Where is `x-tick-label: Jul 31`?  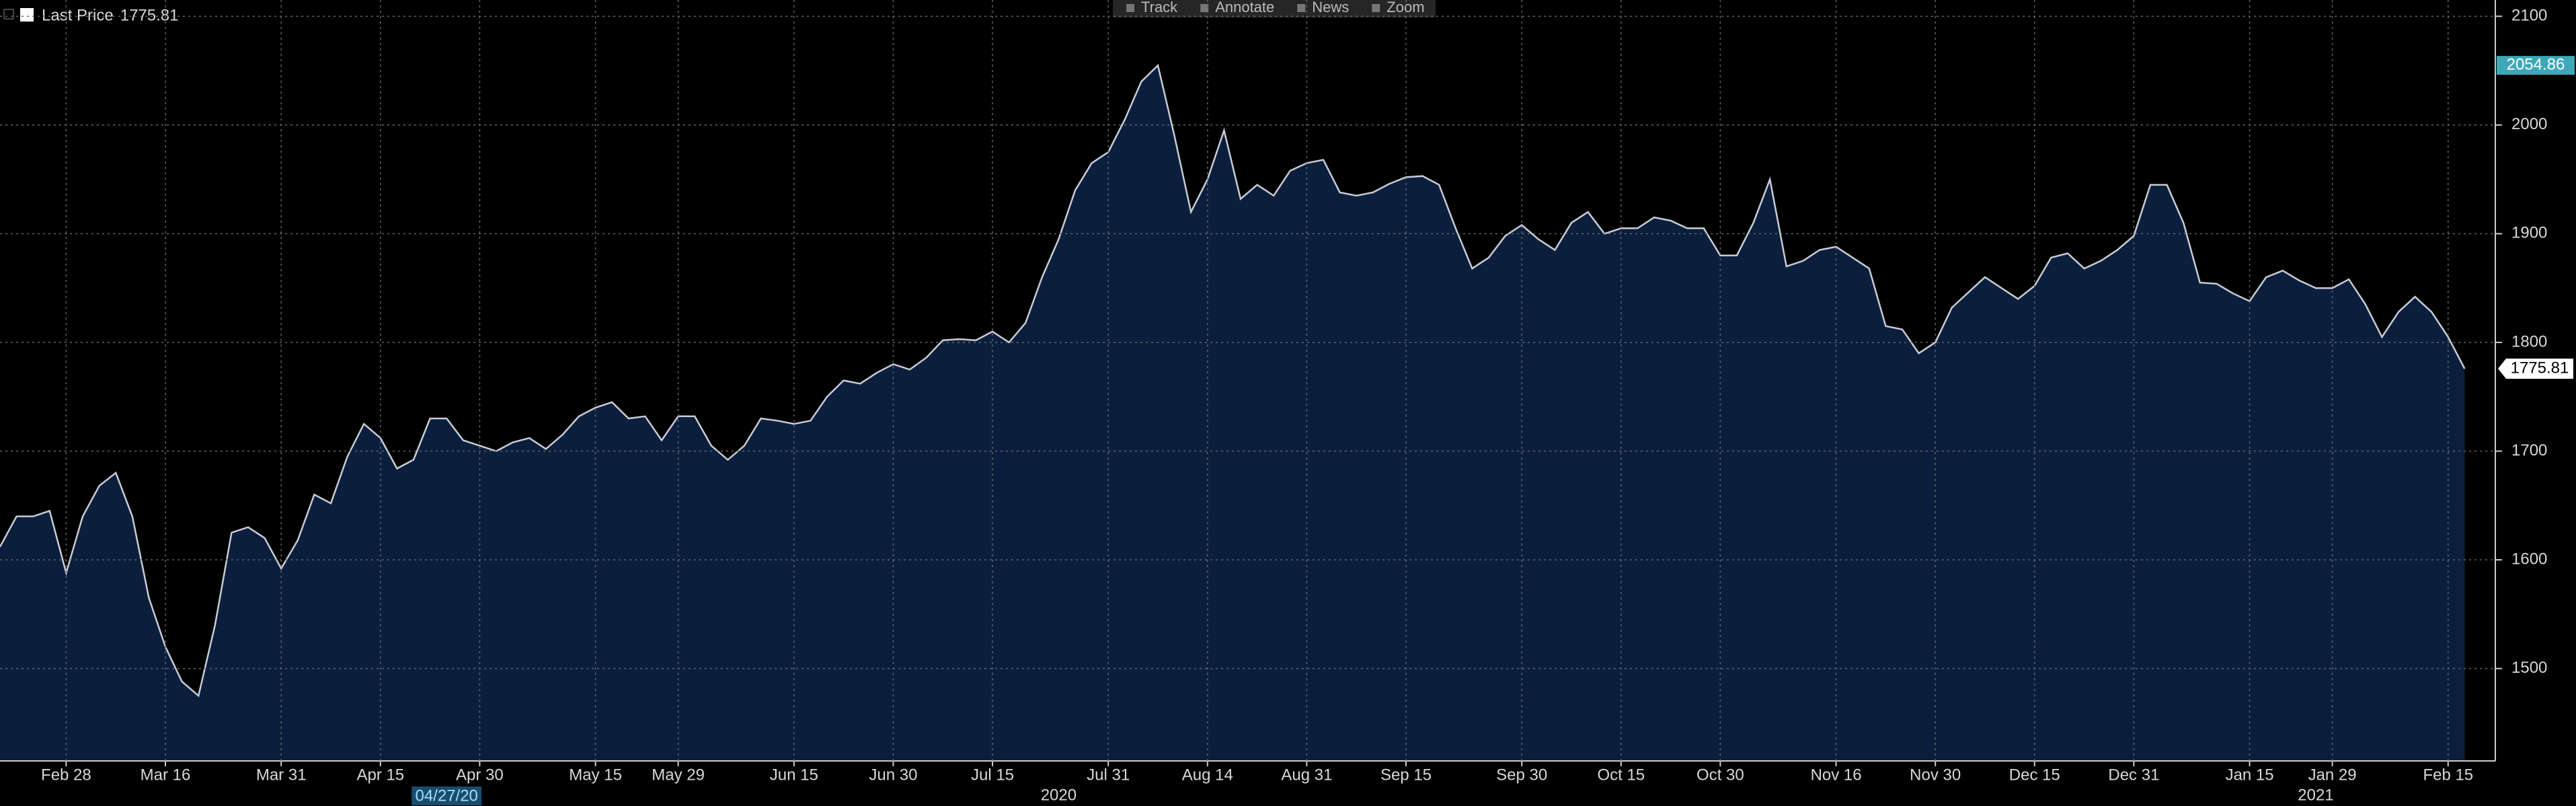
x-tick-label: Jul 31 is located at coordinates (1109, 775).